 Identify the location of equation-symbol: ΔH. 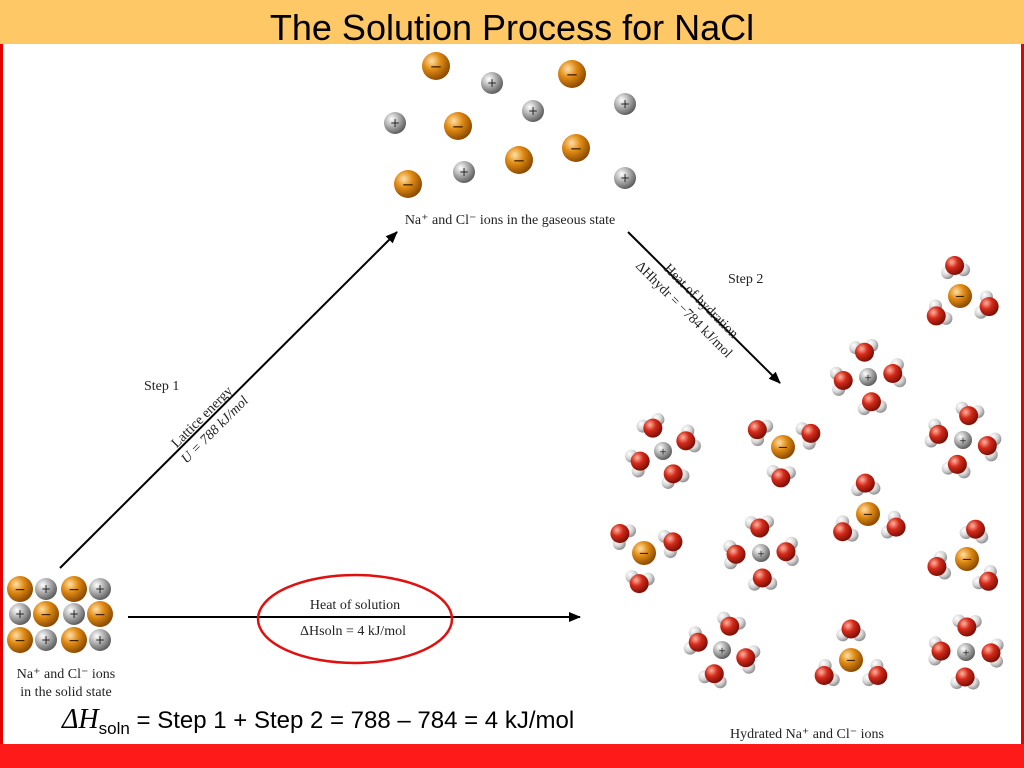
(80, 719).